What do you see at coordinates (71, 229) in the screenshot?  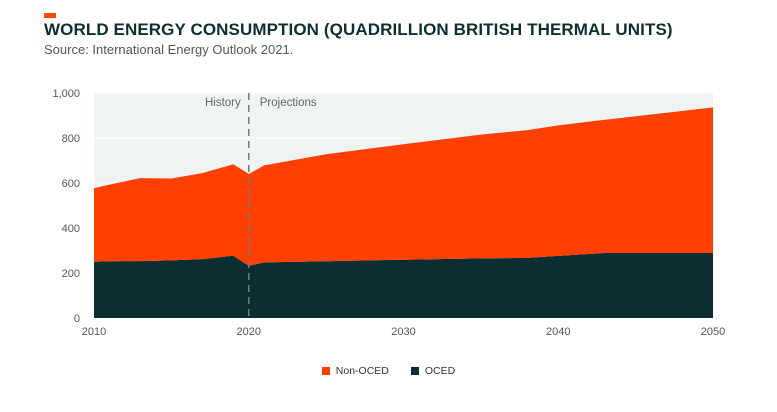 I see `y-tick-label: 400` at bounding box center [71, 229].